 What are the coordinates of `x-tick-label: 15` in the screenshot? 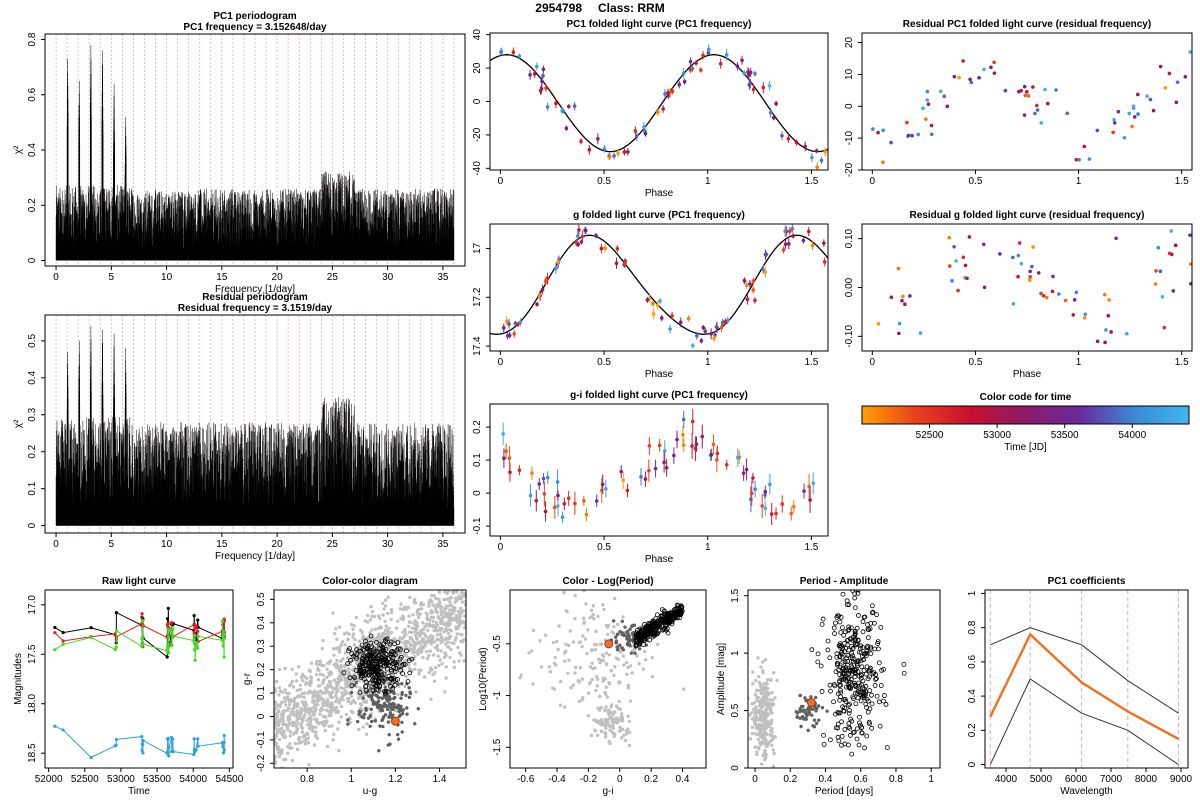 It's located at (222, 277).